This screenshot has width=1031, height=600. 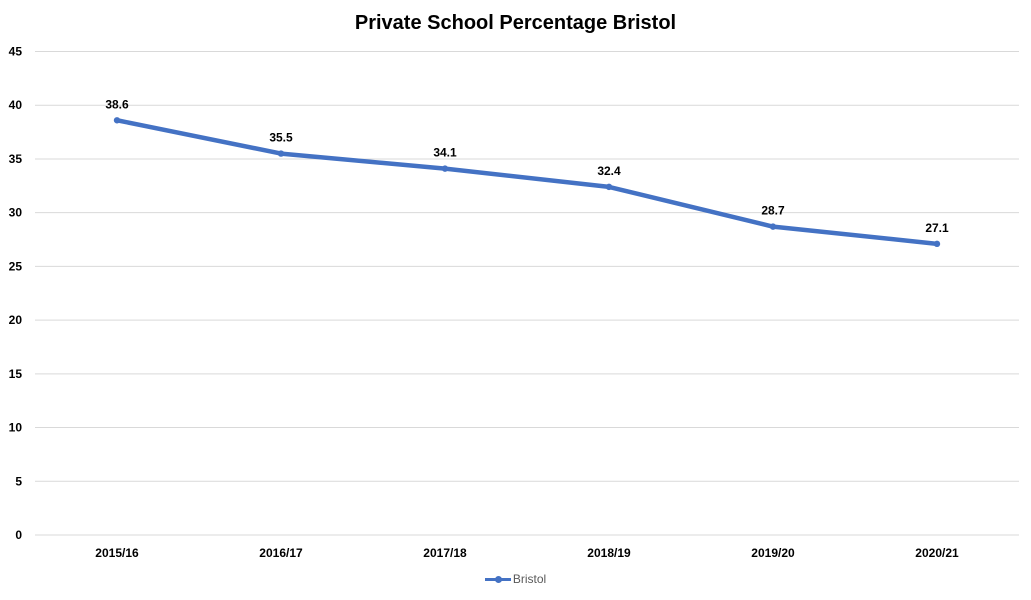 What do you see at coordinates (16, 52) in the screenshot?
I see `y-tick-label: 45` at bounding box center [16, 52].